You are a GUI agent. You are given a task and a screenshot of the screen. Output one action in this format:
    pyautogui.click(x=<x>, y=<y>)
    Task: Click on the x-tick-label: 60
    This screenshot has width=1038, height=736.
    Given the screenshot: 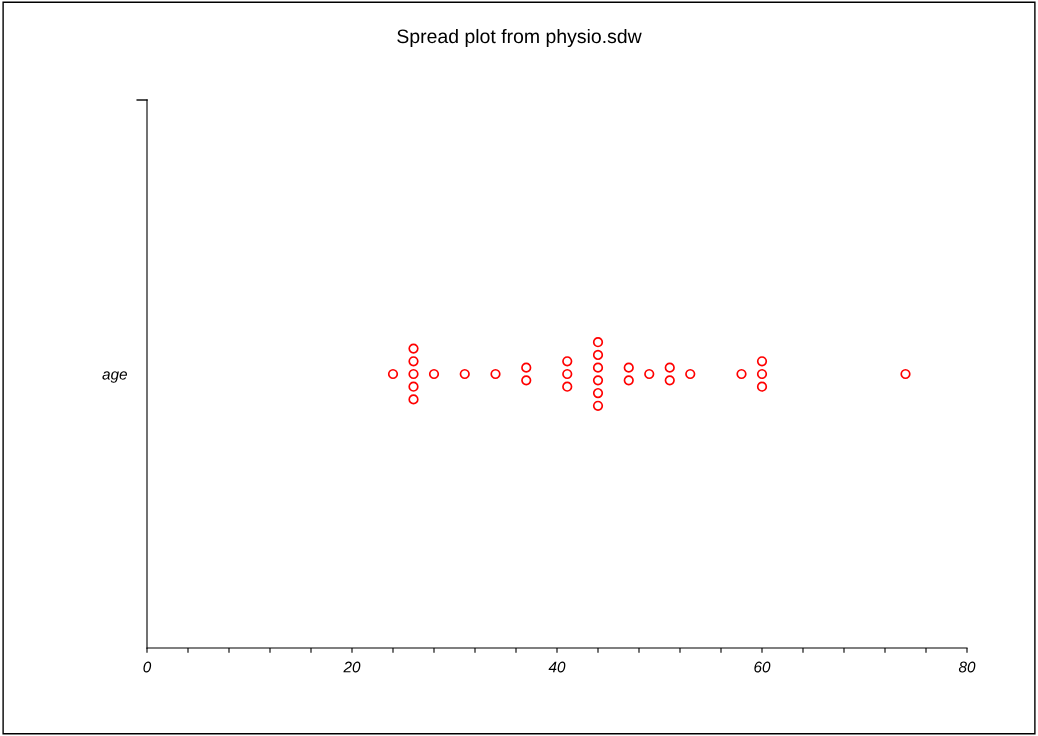 What is the action you would take?
    pyautogui.click(x=762, y=667)
    